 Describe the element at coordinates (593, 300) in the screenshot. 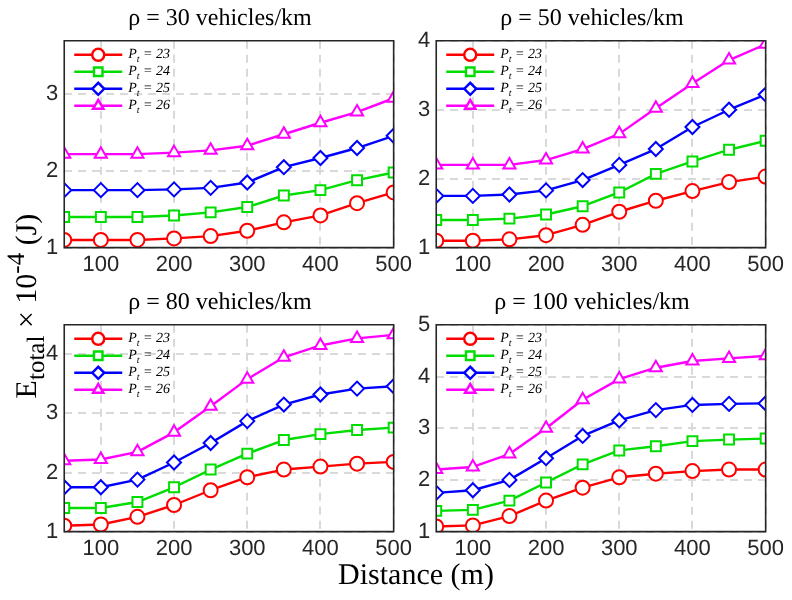

I see `chart-title: ρ = 100 vehicles/km` at that location.